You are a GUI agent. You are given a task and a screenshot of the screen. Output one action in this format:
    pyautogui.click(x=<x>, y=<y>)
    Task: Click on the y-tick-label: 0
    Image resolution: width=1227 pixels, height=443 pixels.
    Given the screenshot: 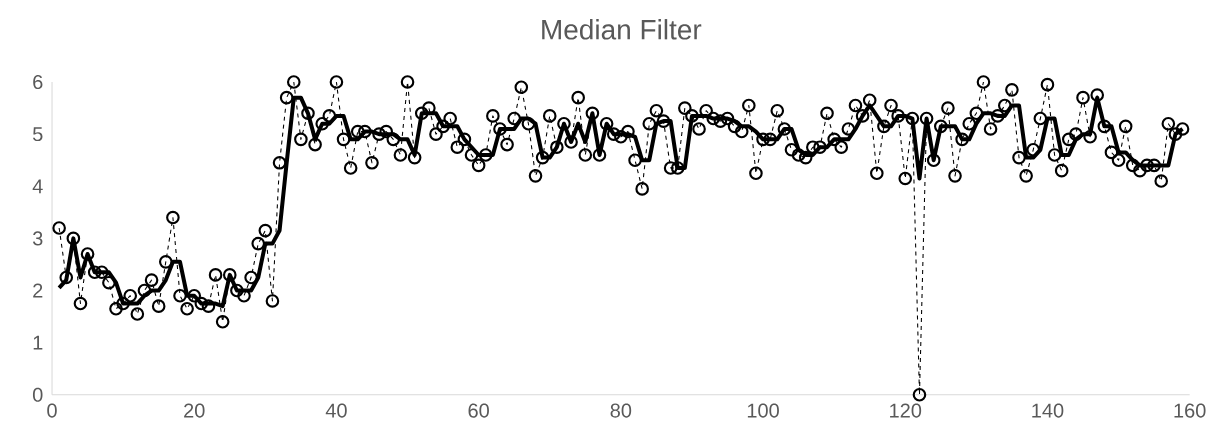 What is the action you would take?
    pyautogui.click(x=37, y=394)
    